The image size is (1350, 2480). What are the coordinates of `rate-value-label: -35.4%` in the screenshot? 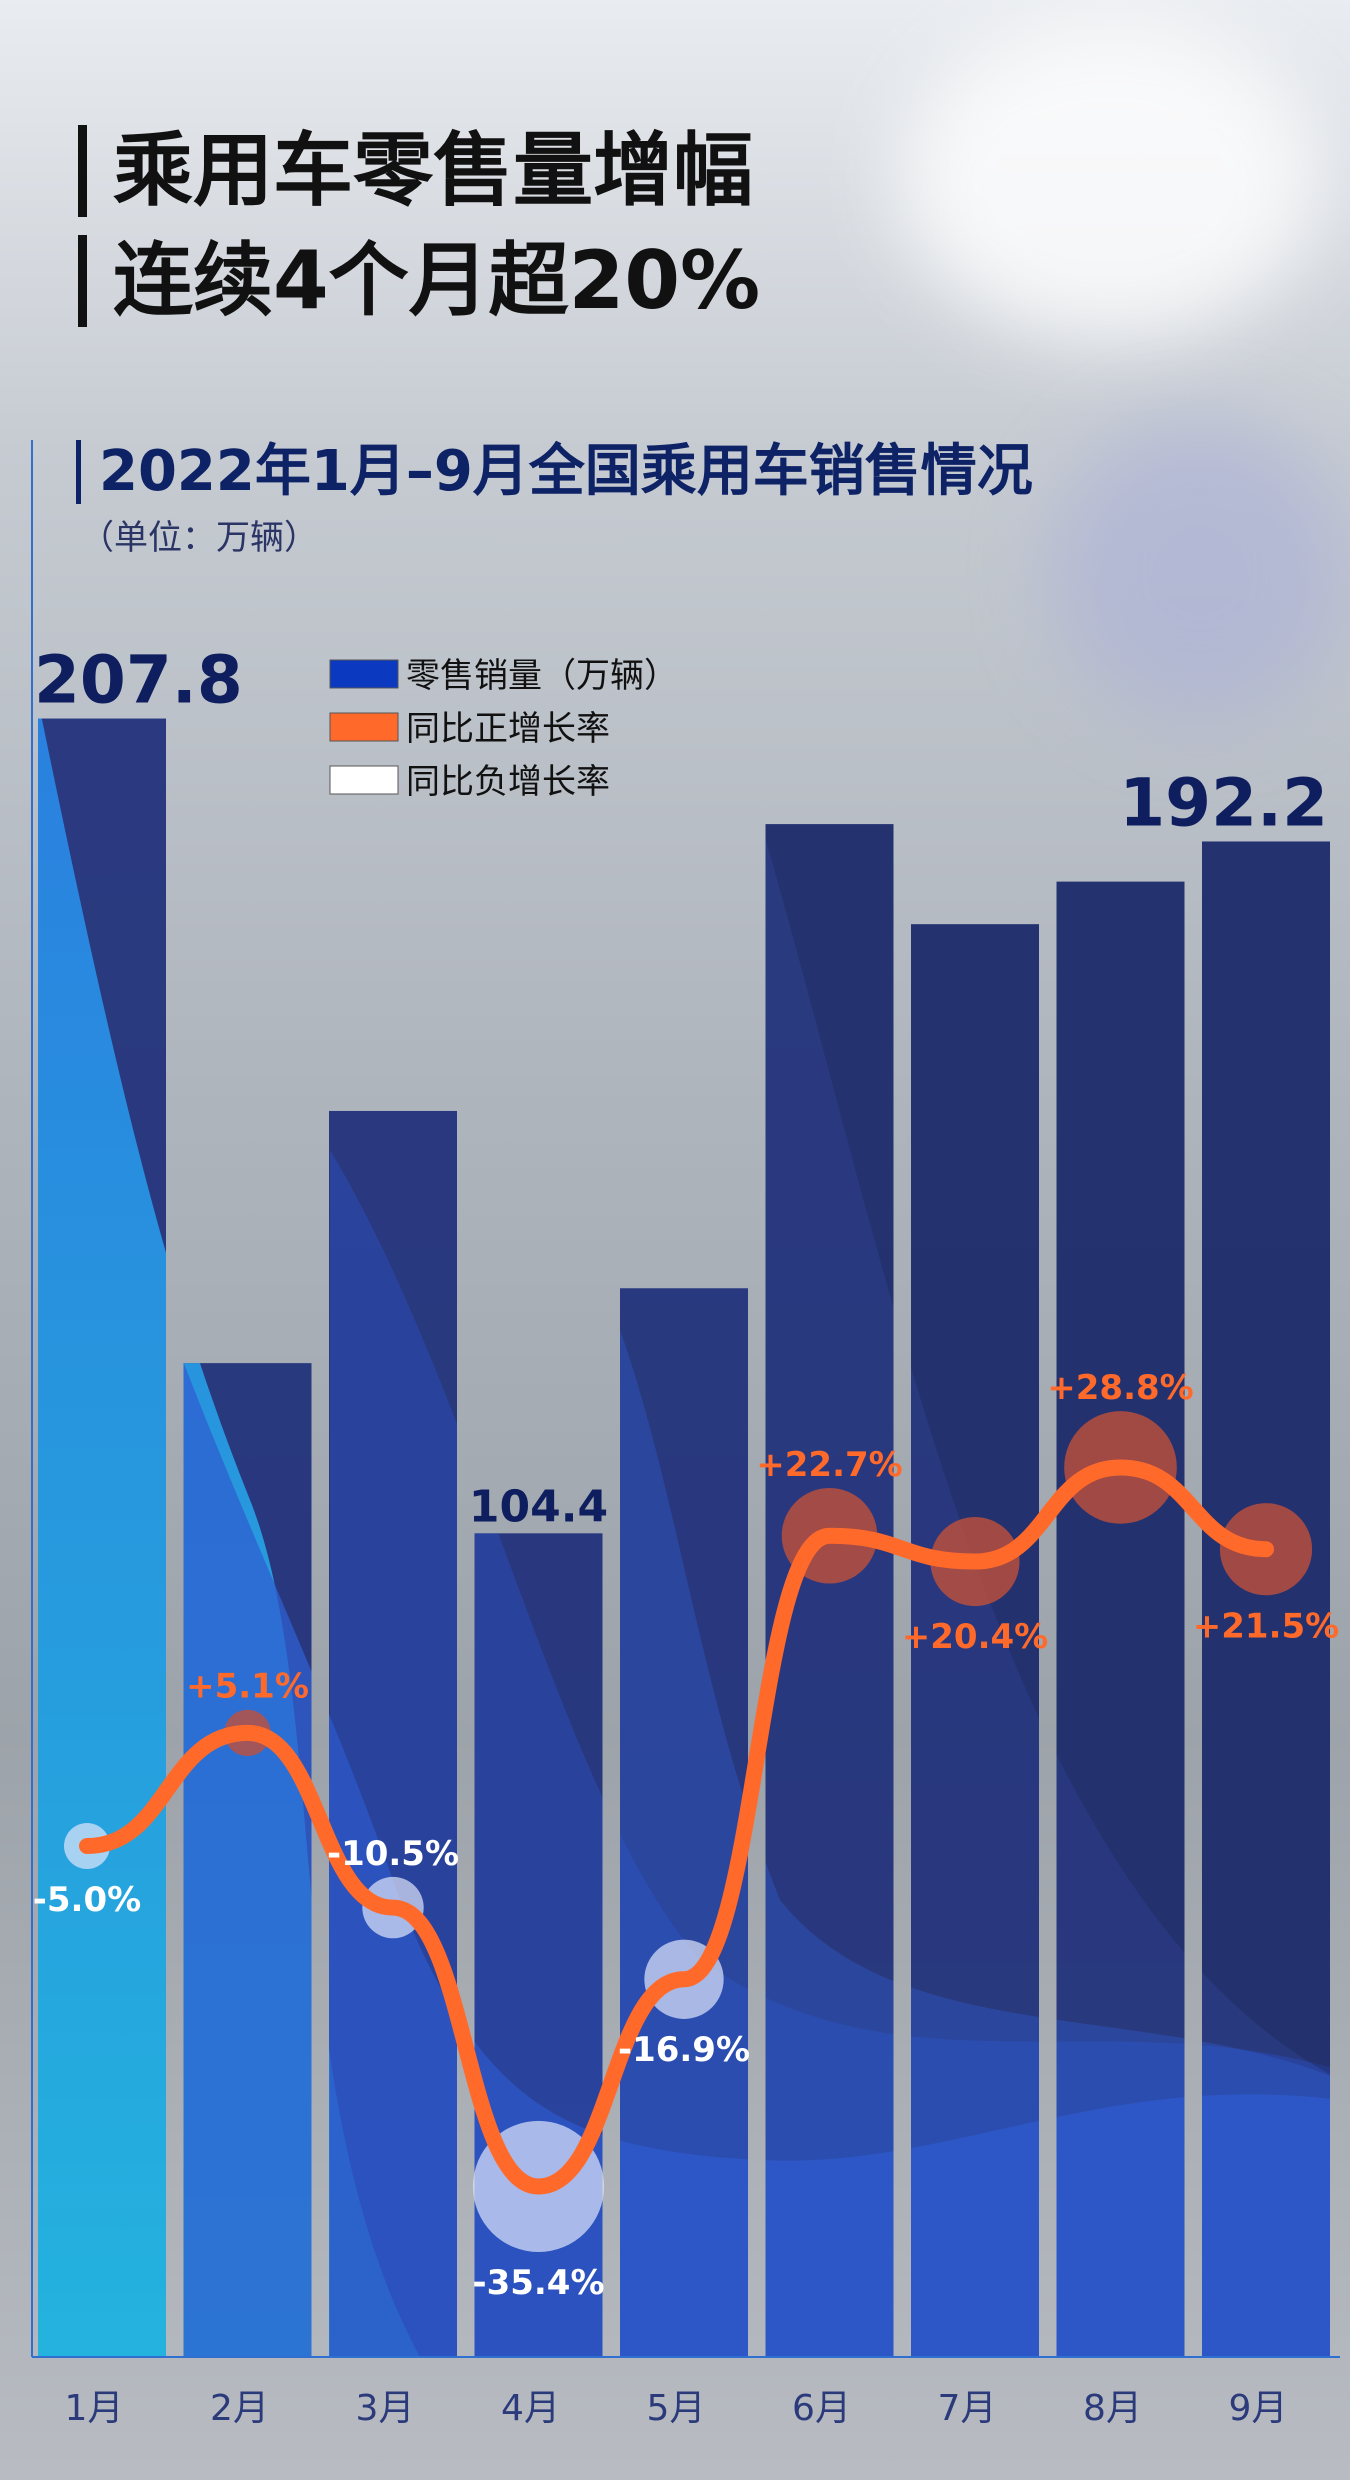 It's located at (538, 2283).